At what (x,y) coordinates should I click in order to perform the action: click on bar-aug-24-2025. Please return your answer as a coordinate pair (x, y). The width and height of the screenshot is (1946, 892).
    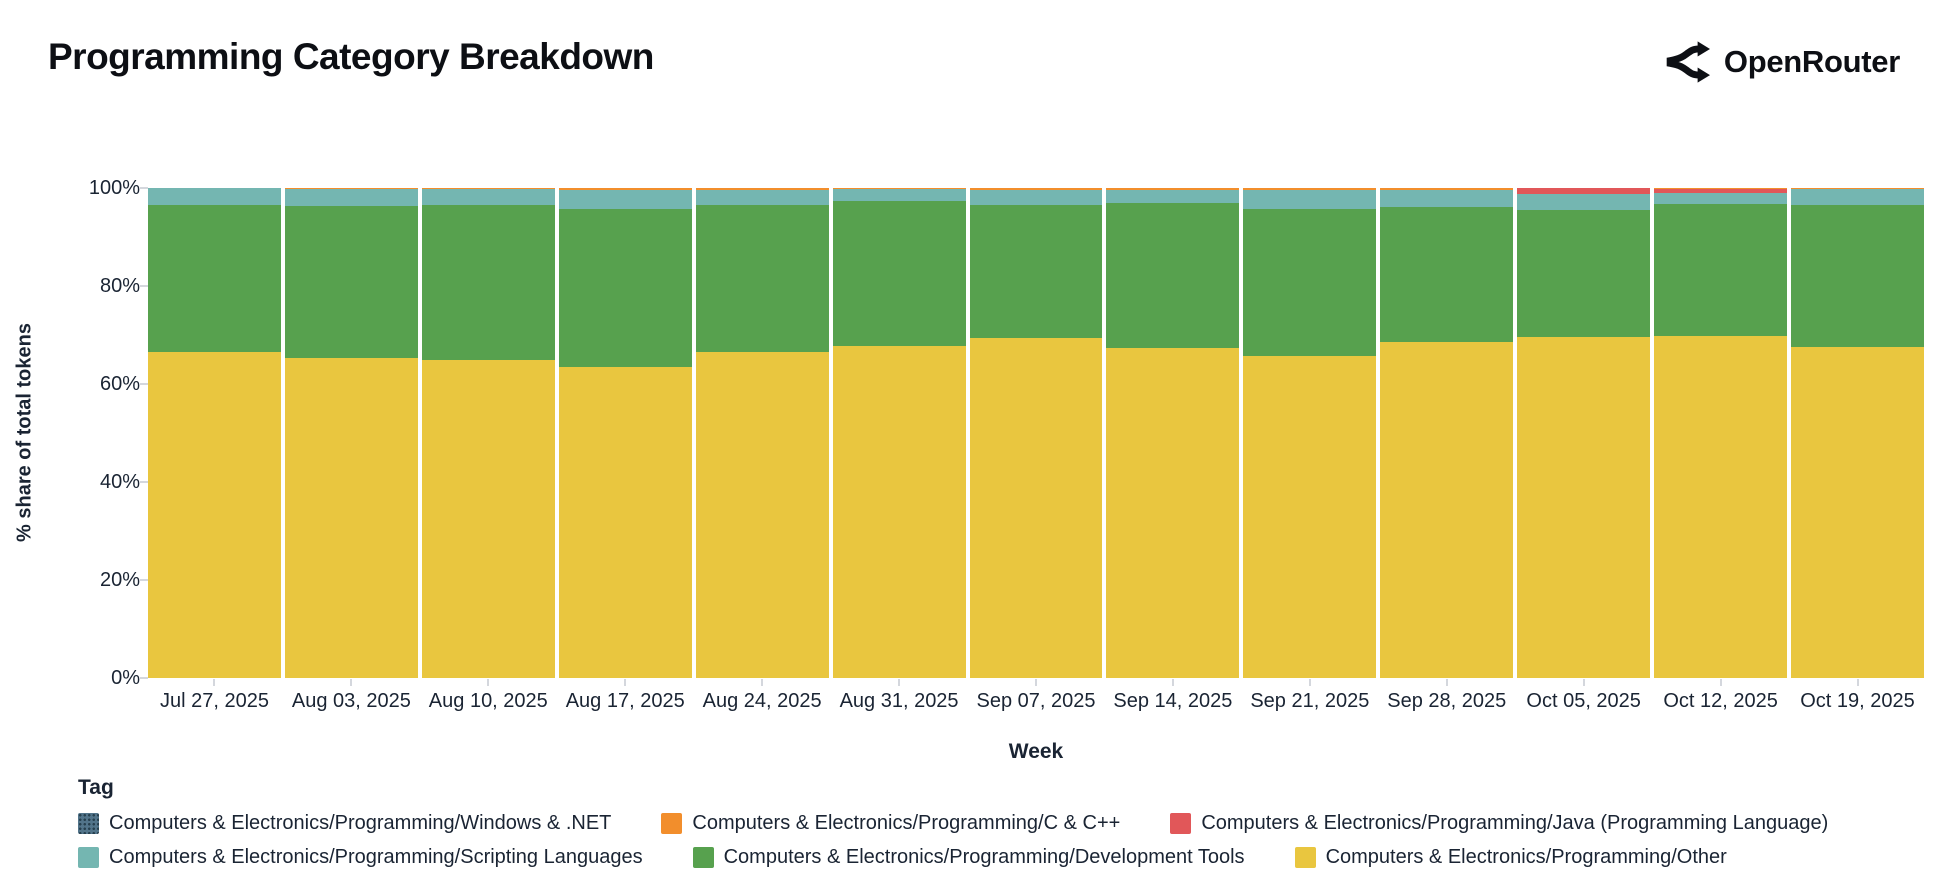
    Looking at the image, I should click on (762, 433).